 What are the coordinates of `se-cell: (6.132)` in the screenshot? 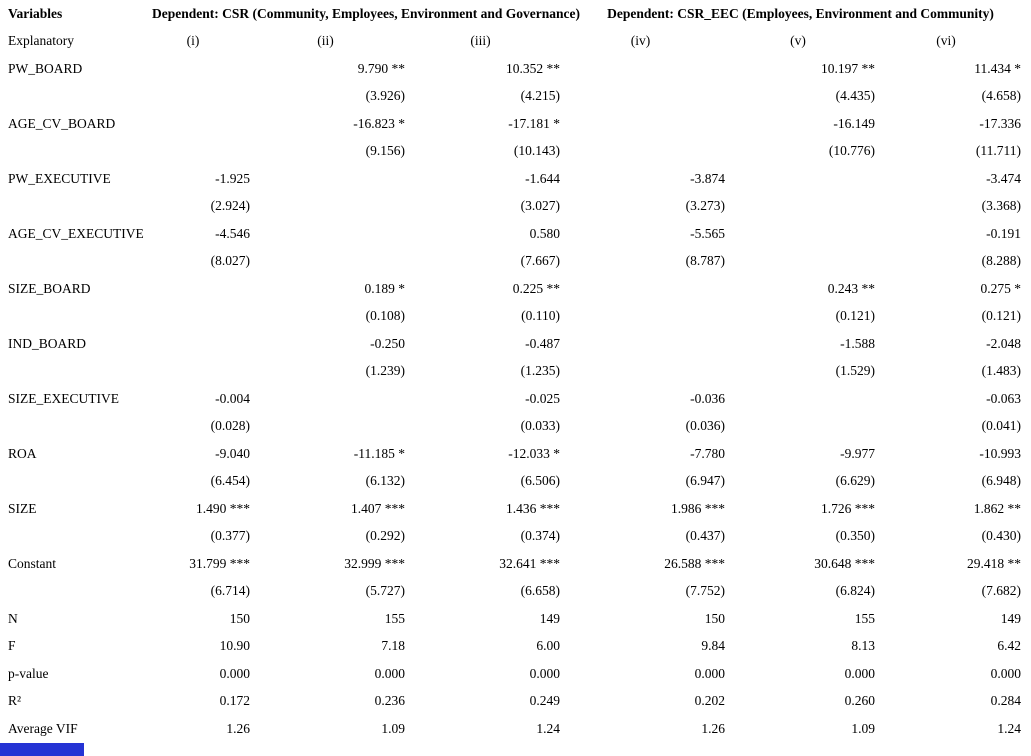 It's located at (385, 481).